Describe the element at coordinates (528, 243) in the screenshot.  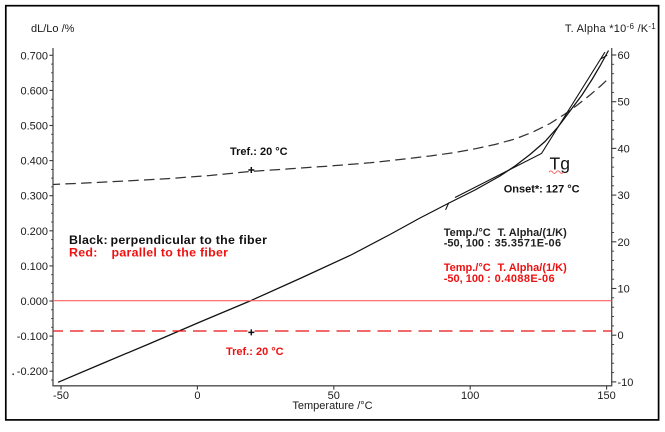
I see `svg-text: 35.3571E-06` at that location.